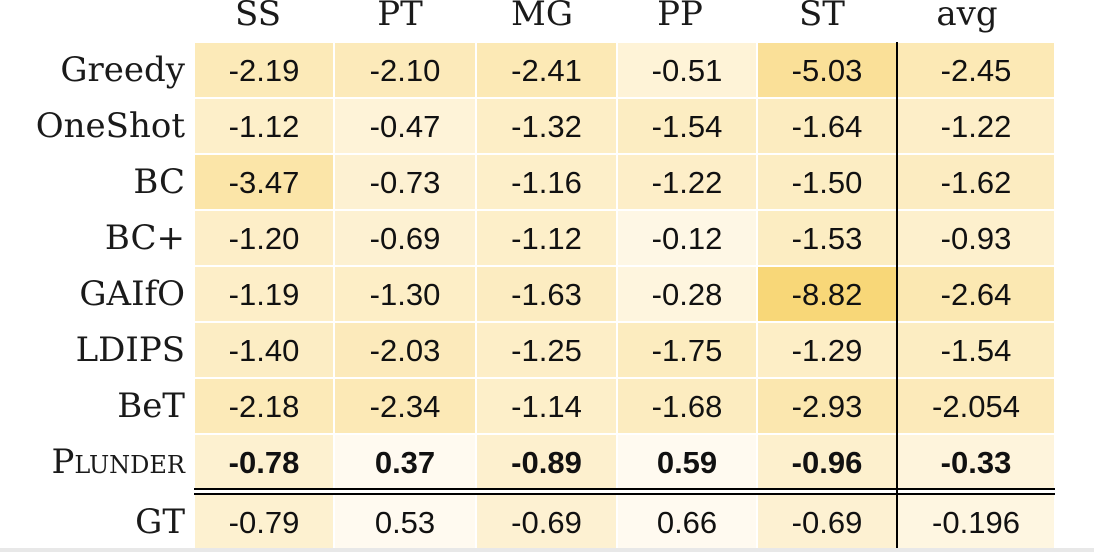  What do you see at coordinates (264, 294) in the screenshot?
I see `cell-gaifo-ss: -1.19` at bounding box center [264, 294].